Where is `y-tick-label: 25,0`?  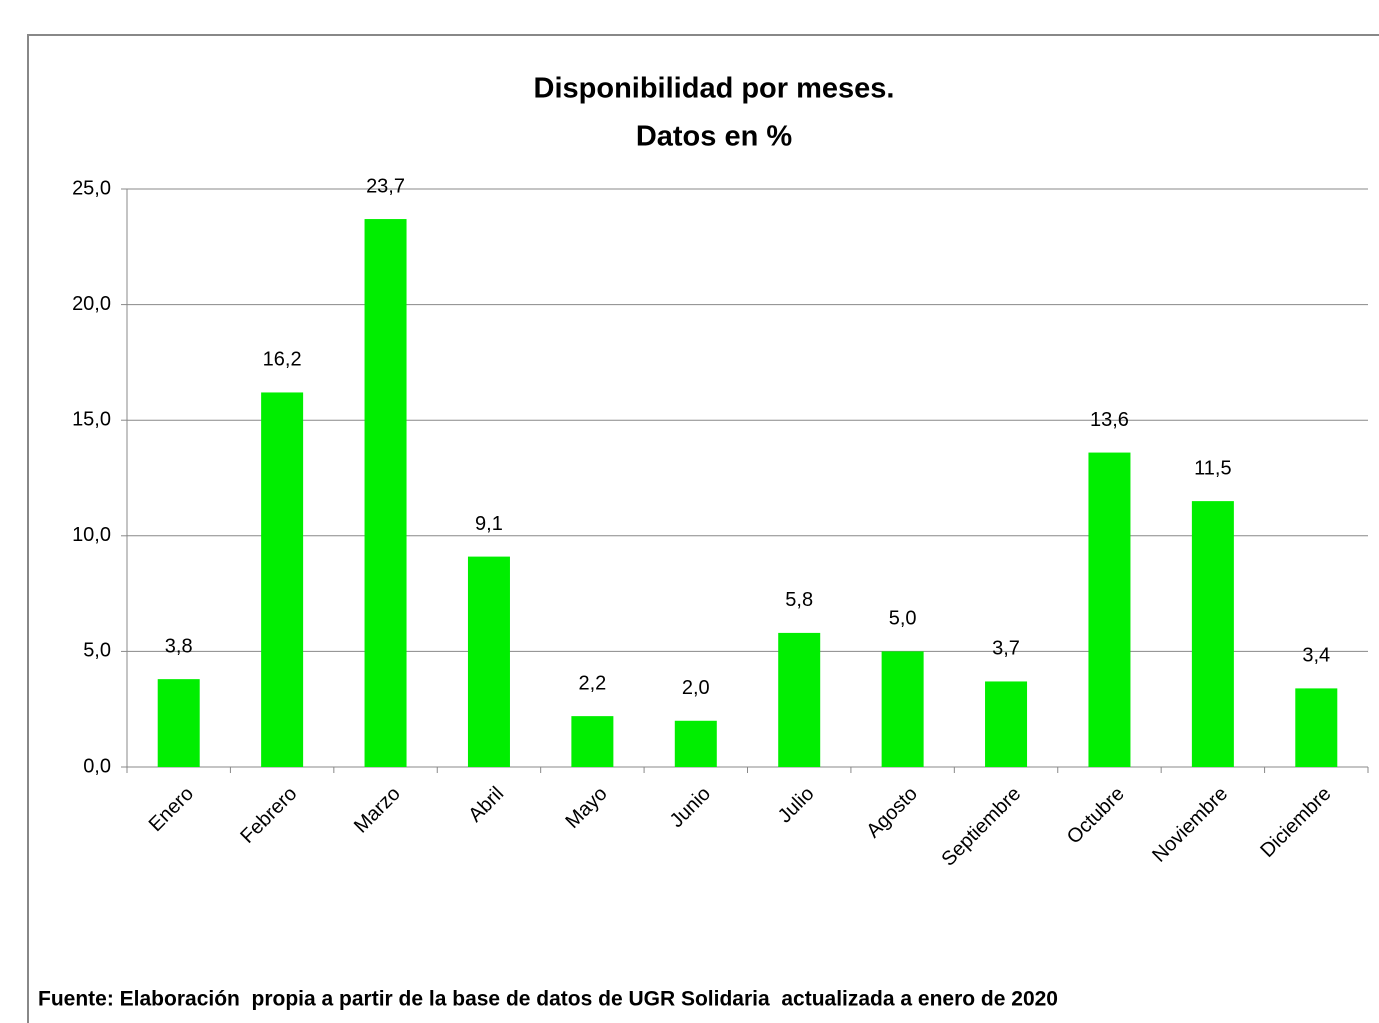 y-tick-label: 25,0 is located at coordinates (91, 188).